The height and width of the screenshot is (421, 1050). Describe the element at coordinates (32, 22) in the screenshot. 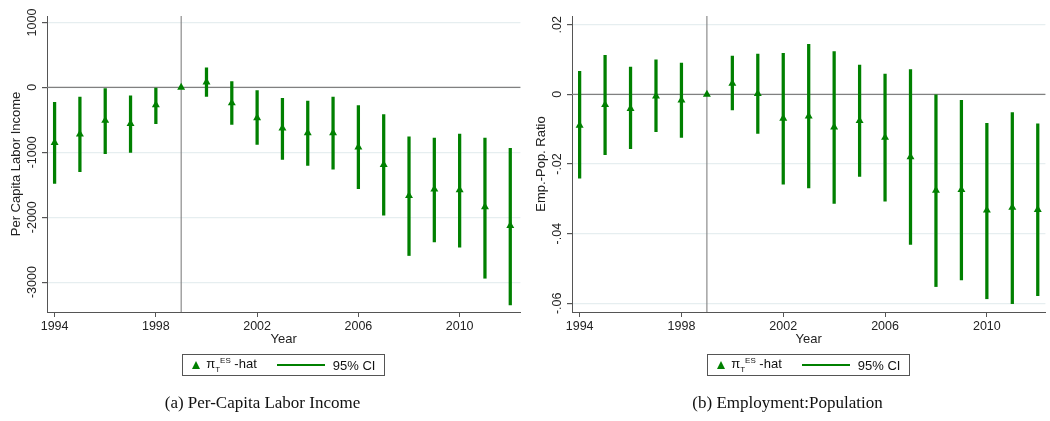

I see `y-tick-label: 1000` at that location.